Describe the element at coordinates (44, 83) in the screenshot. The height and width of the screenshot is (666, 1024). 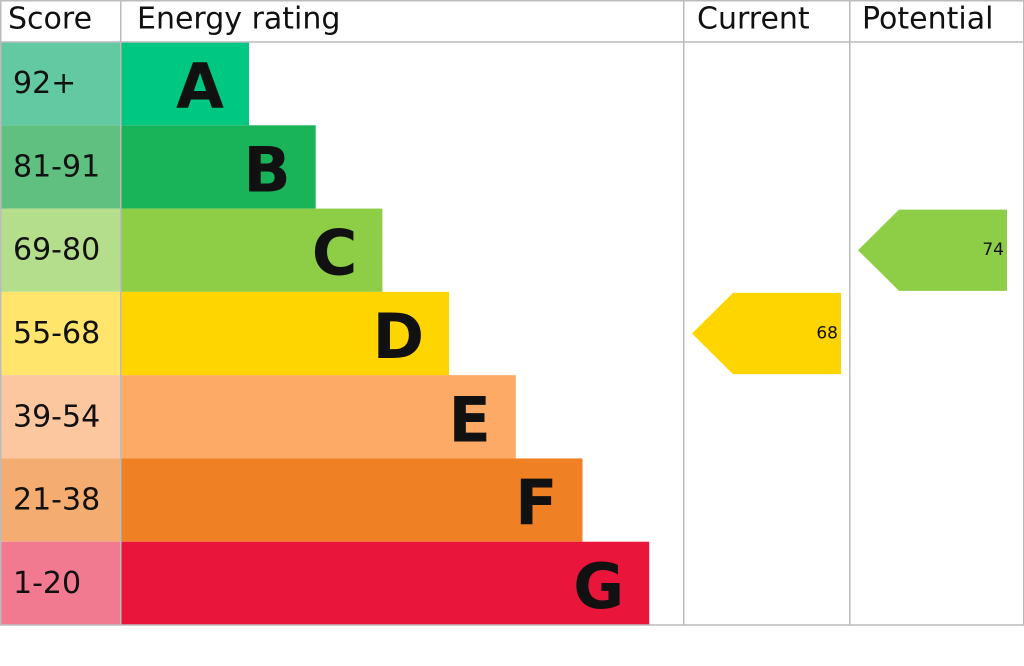
I see `score-label: 92+` at that location.